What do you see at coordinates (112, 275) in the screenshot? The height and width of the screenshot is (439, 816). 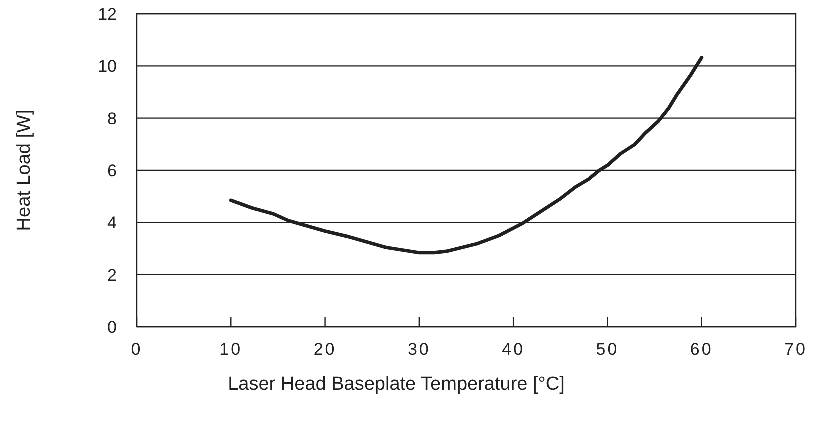 I see `y-tick-label: 2` at bounding box center [112, 275].